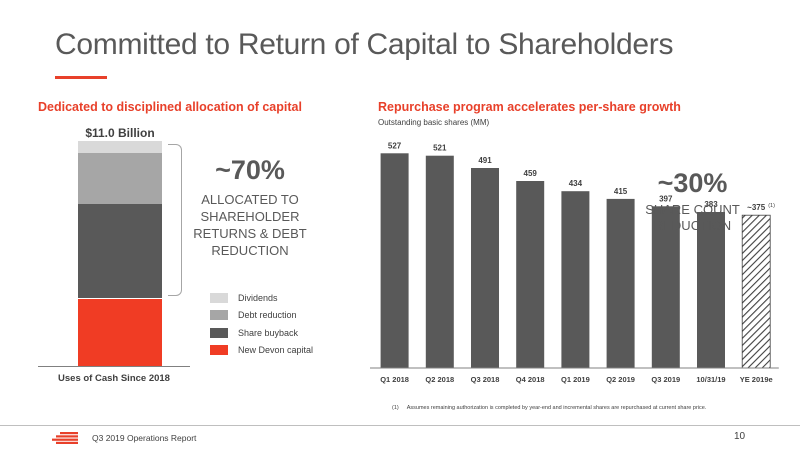 This screenshot has width=800, height=450. Describe the element at coordinates (756, 207) in the screenshot. I see `bar-value-label: ~375` at that location.